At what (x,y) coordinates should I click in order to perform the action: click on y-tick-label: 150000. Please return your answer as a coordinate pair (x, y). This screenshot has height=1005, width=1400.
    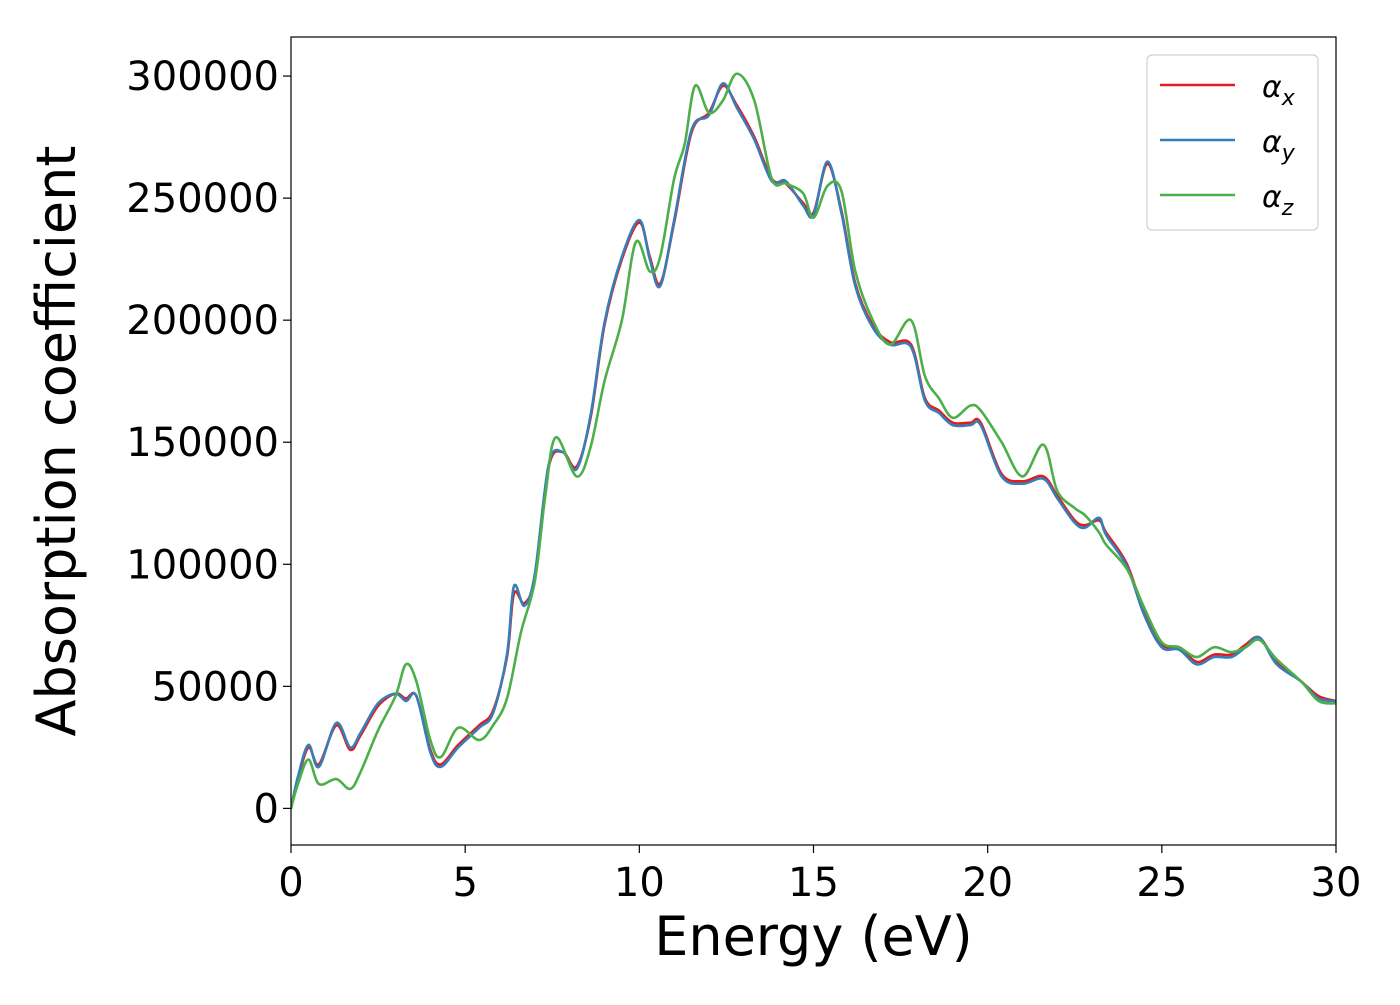
    Looking at the image, I should click on (202, 443).